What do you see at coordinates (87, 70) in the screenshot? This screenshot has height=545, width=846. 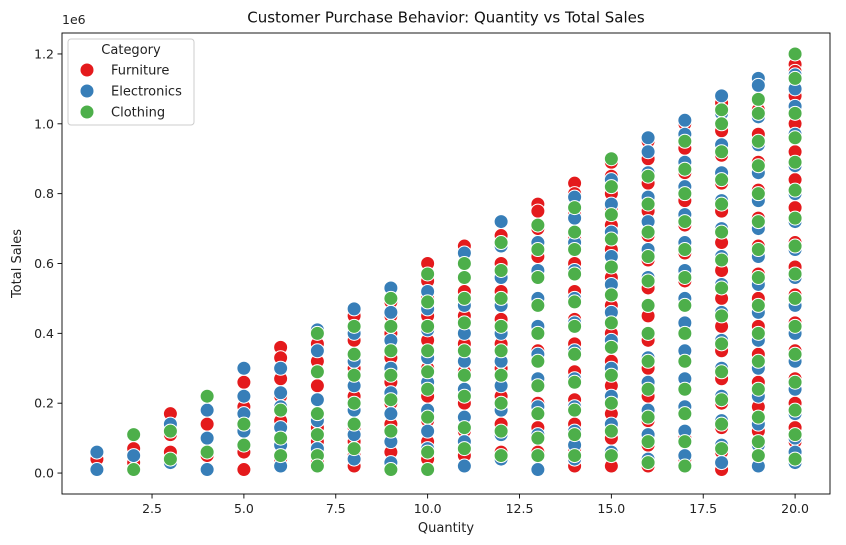 I see `legend-marker-furniture` at bounding box center [87, 70].